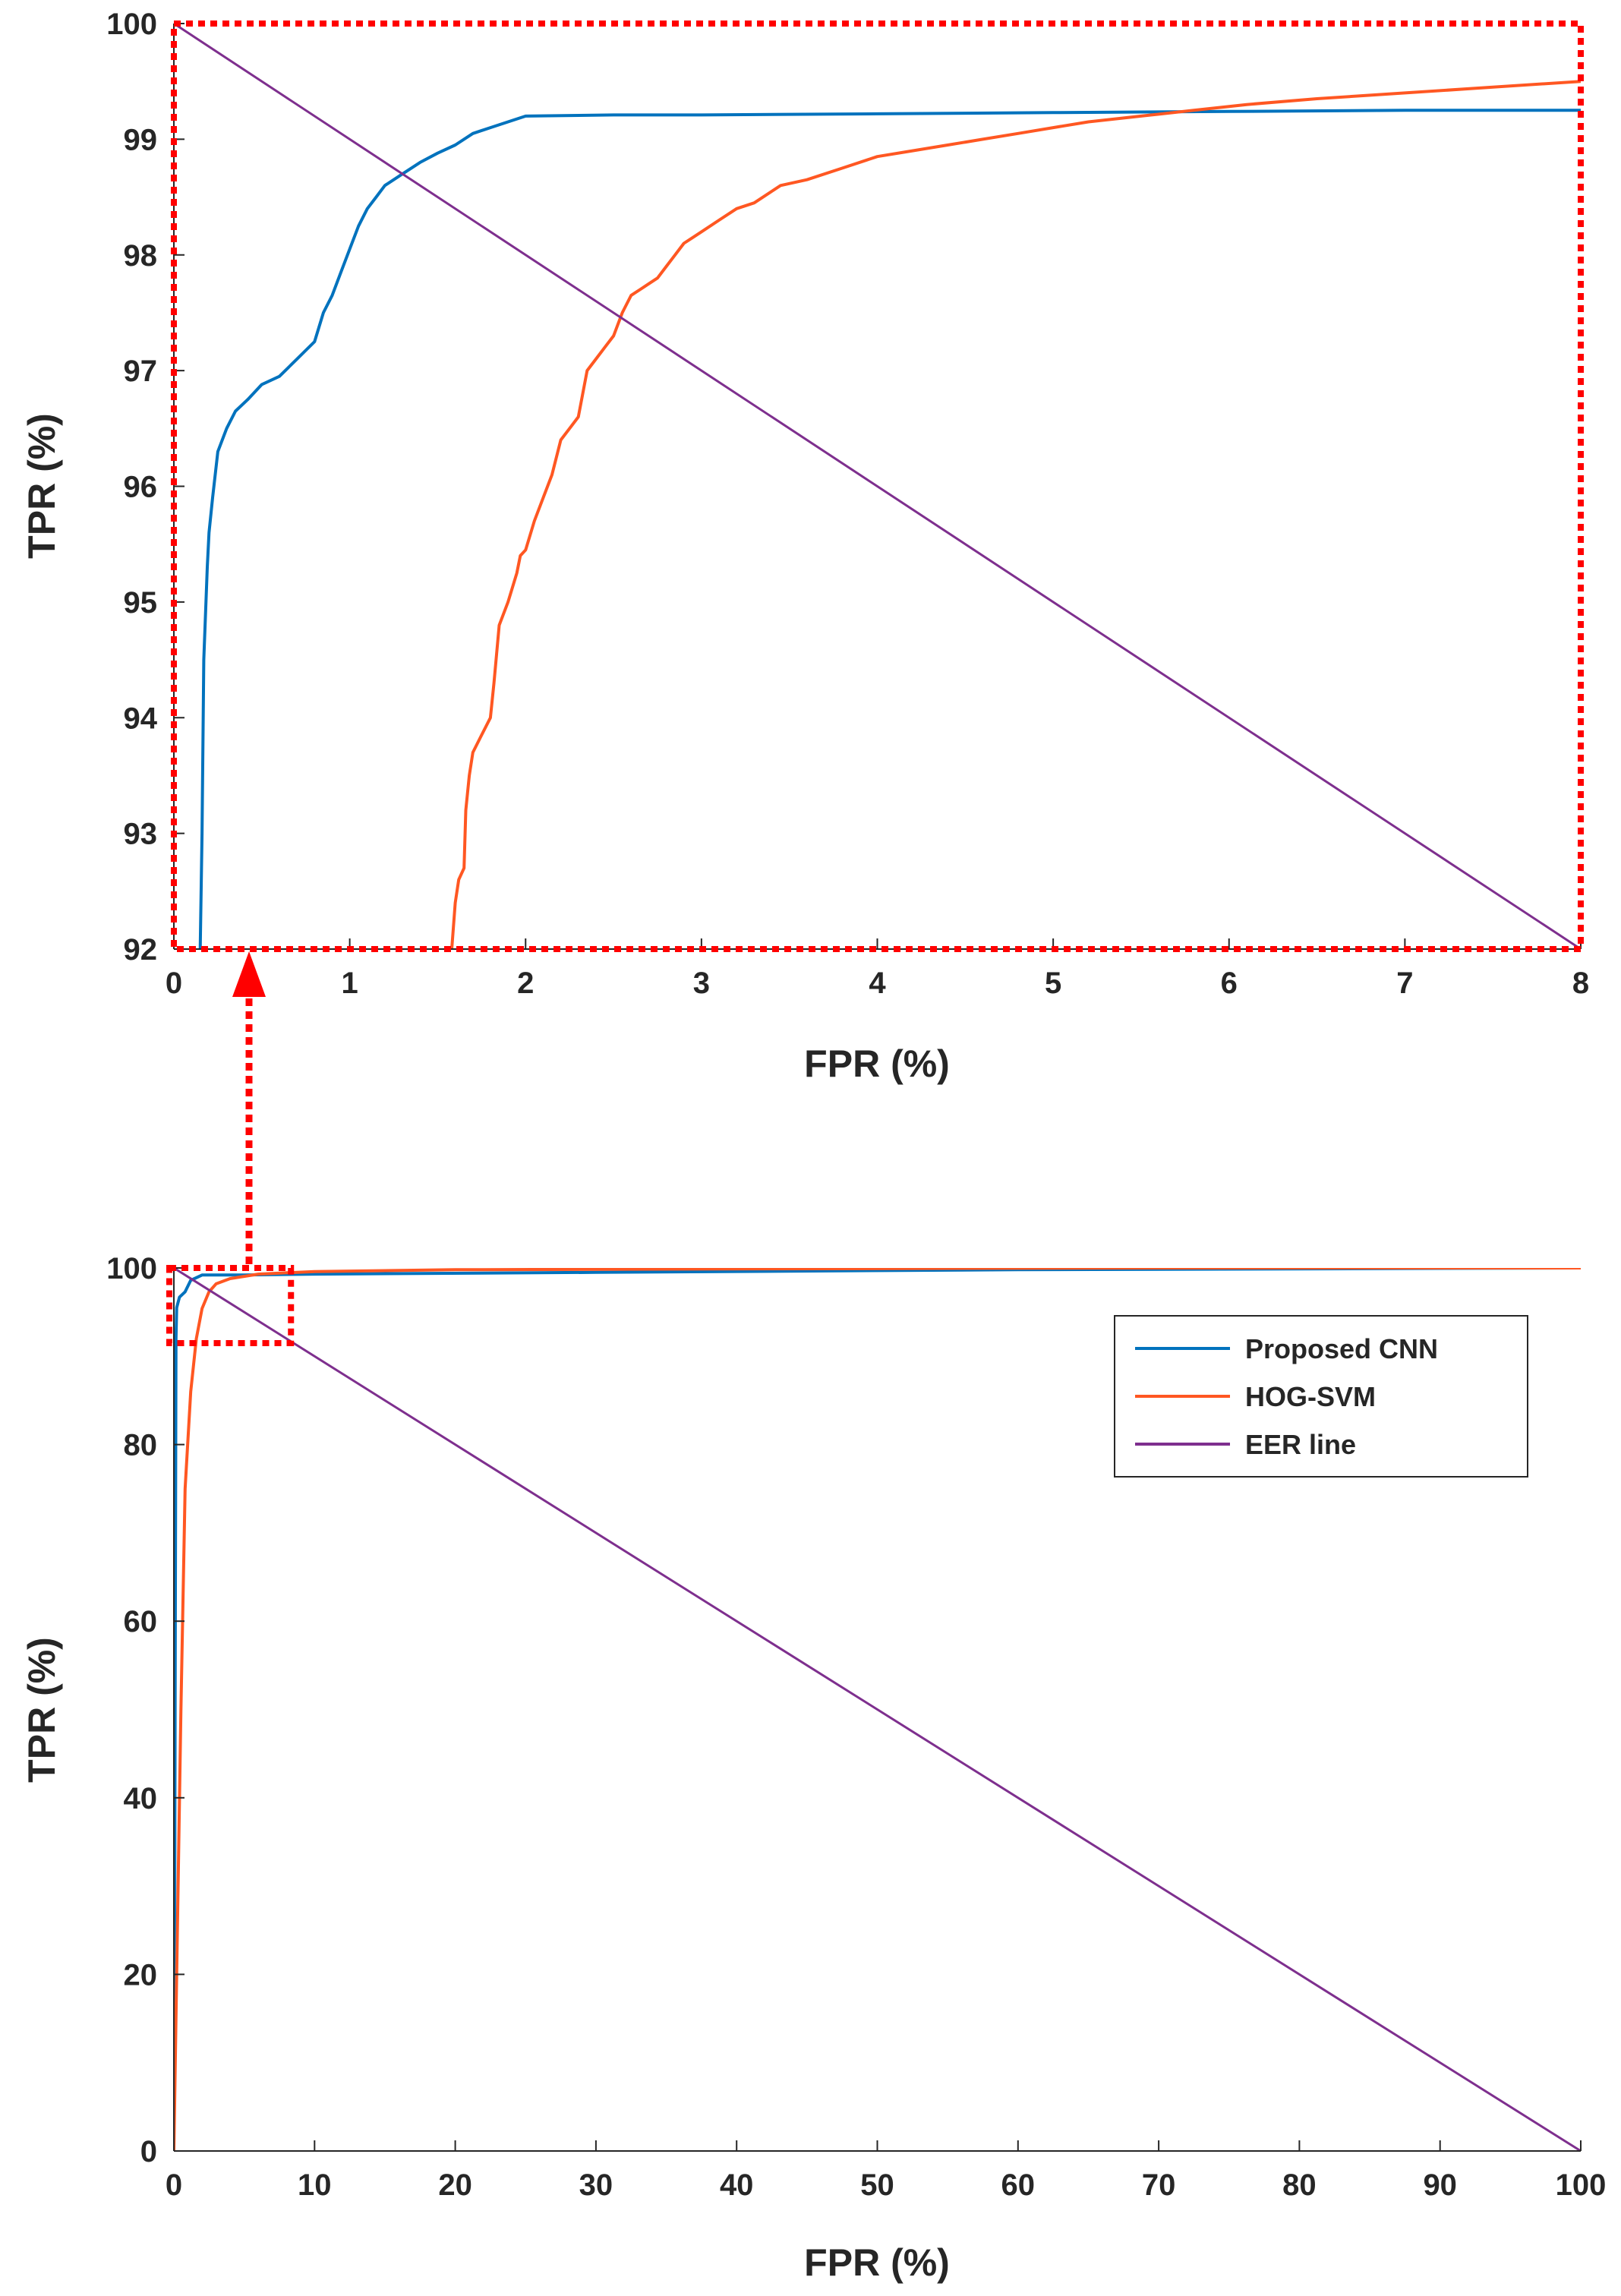  I want to click on legend-label-hog: HOG-SVM, so click(1310, 1397).